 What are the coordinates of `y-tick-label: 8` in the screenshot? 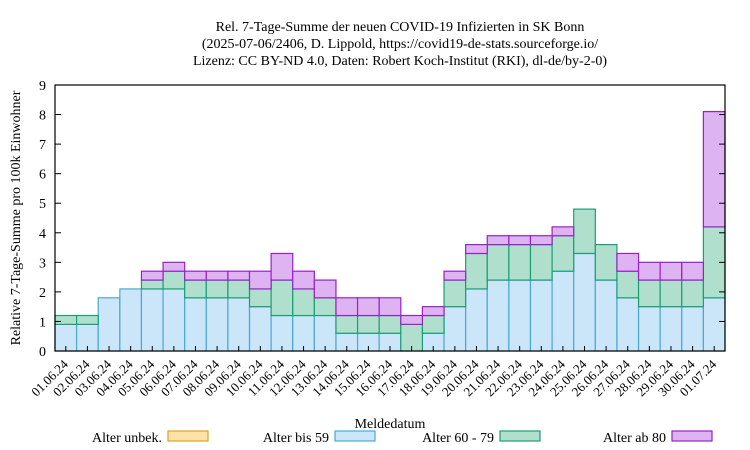 It's located at (42, 116).